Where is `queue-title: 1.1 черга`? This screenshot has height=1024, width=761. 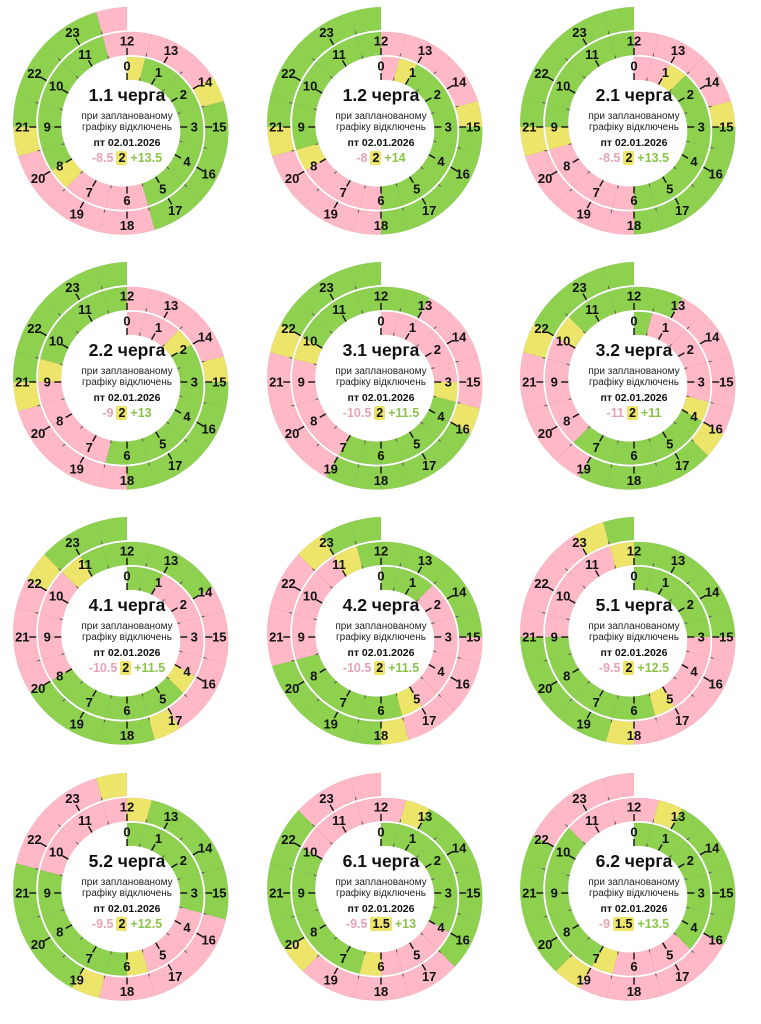
queue-title: 1.1 черга is located at coordinates (127, 95).